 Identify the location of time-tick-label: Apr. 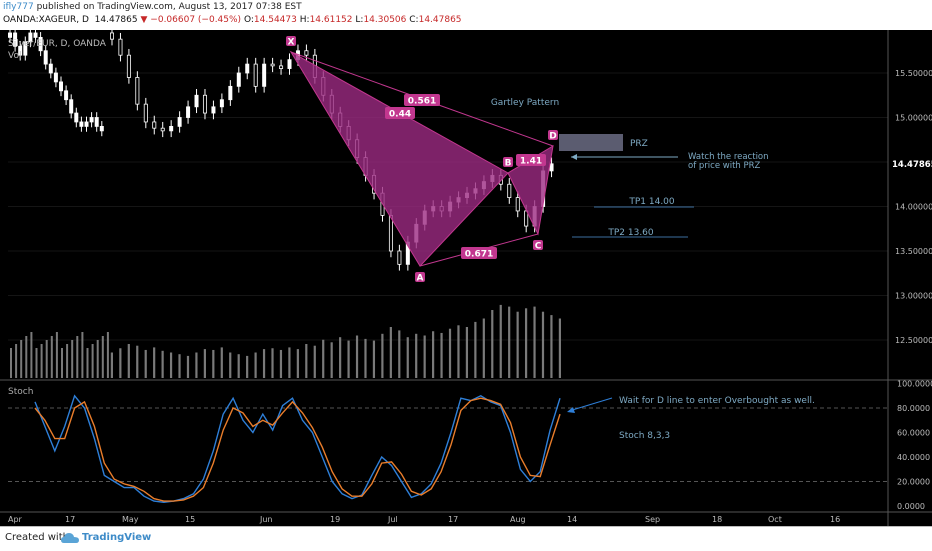
(15, 519).